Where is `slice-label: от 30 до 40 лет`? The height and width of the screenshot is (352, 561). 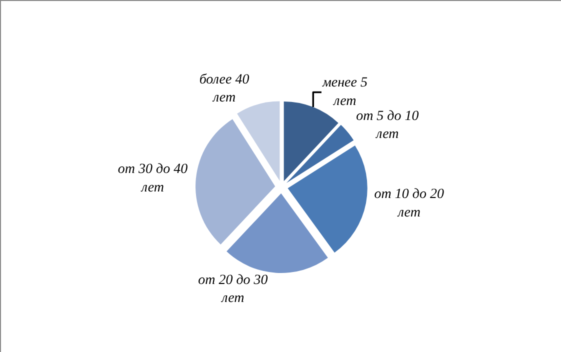
slice-label: от 30 до 40 лет is located at coordinates (153, 179).